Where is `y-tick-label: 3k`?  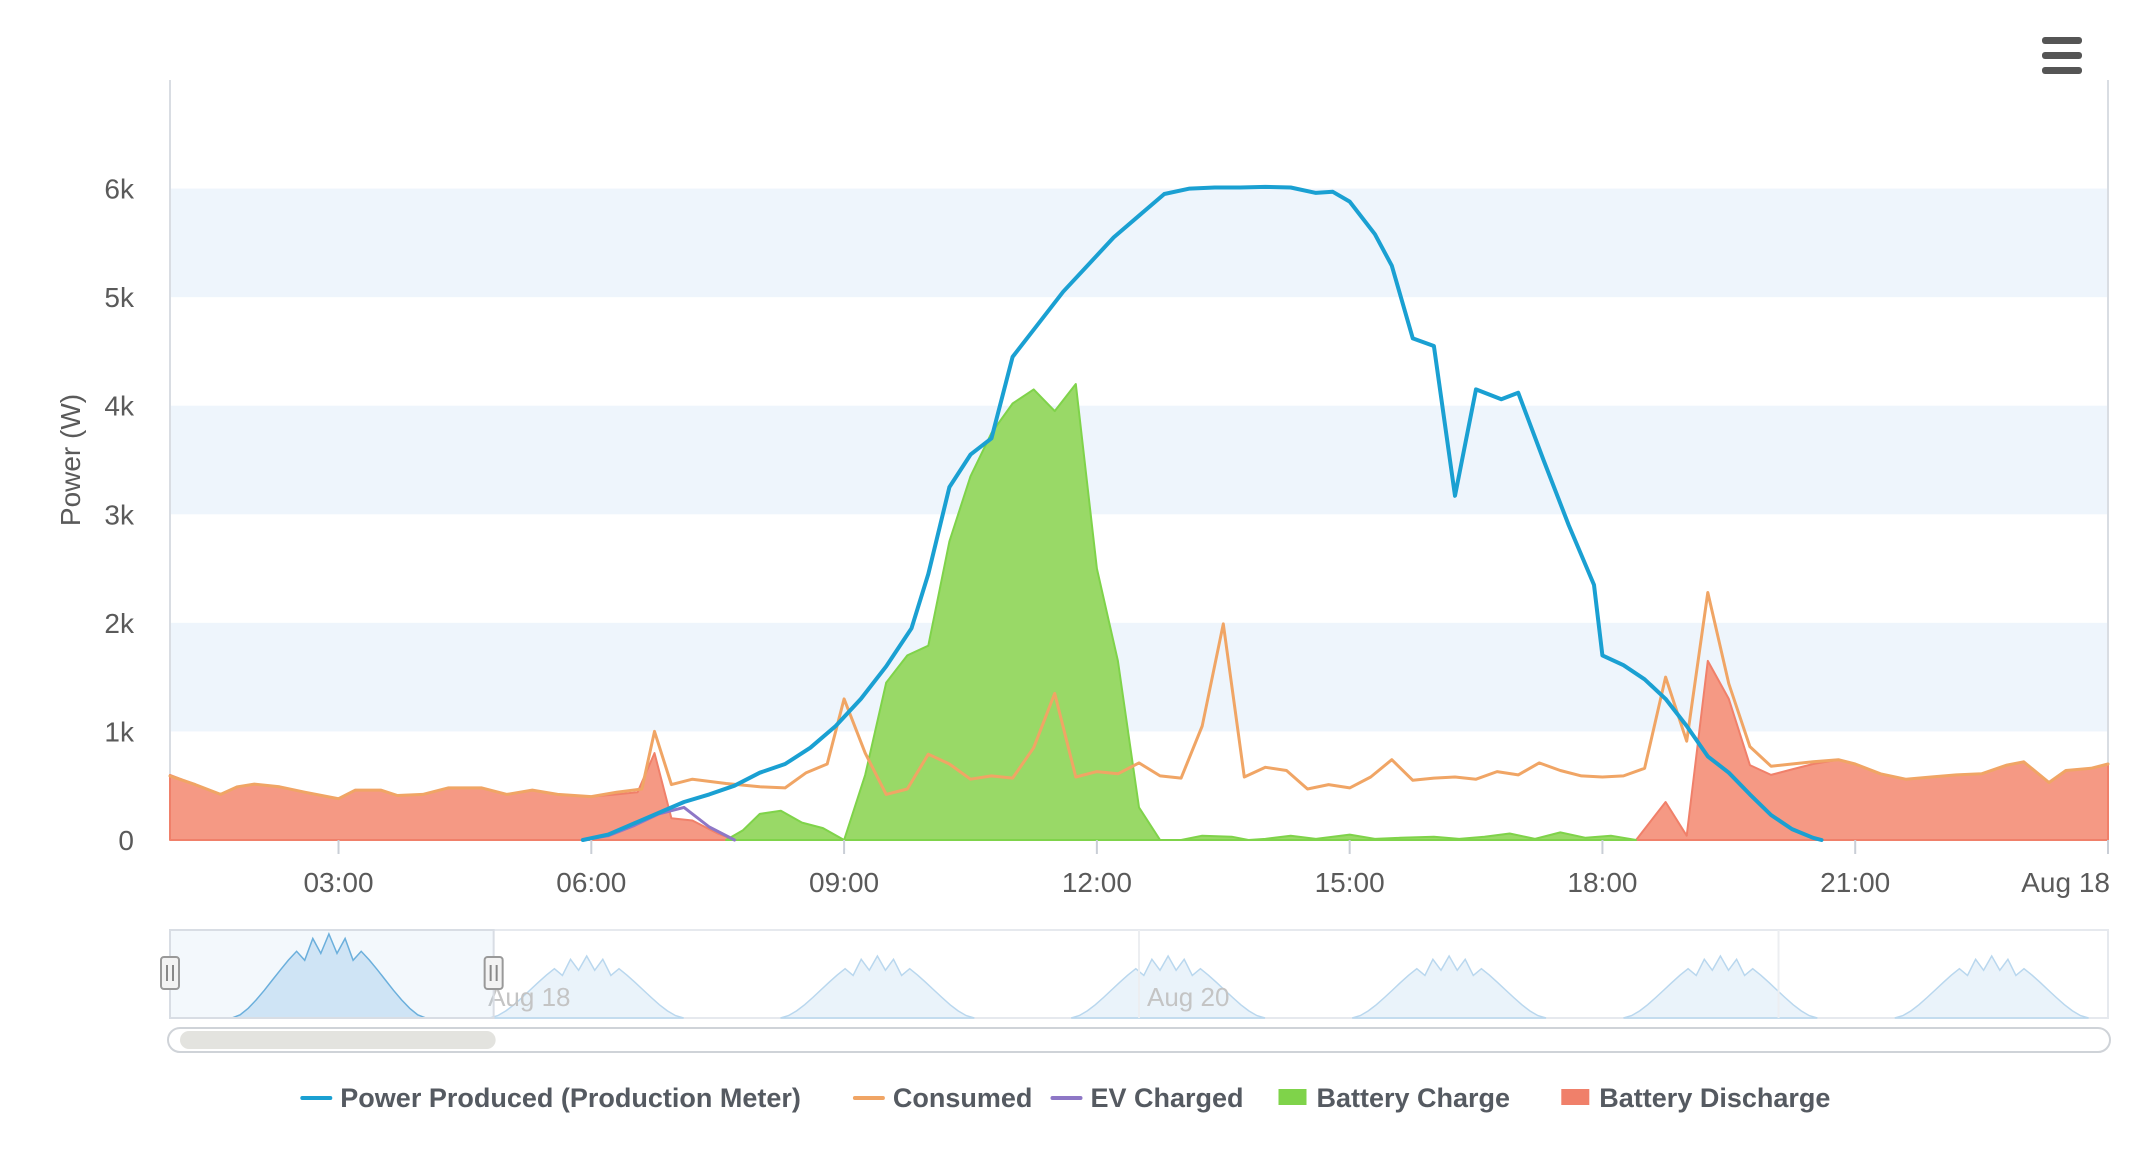
y-tick-label: 3k is located at coordinates (119, 514).